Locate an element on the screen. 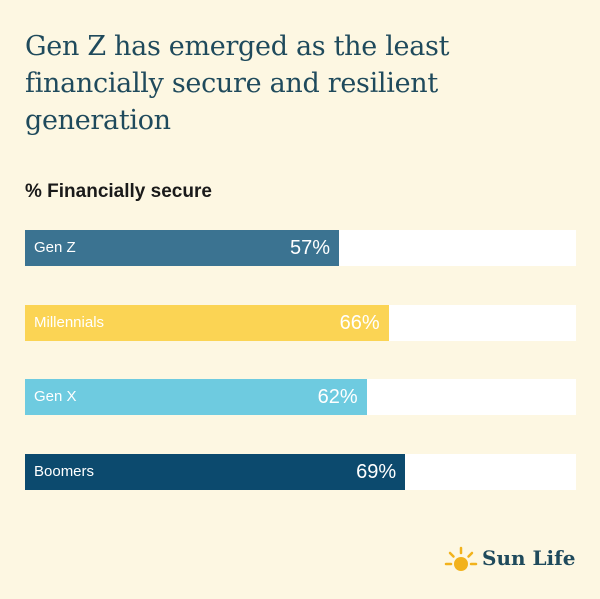 The image size is (600, 599). sun-life-logo: Sun Life is located at coordinates (517, 567).